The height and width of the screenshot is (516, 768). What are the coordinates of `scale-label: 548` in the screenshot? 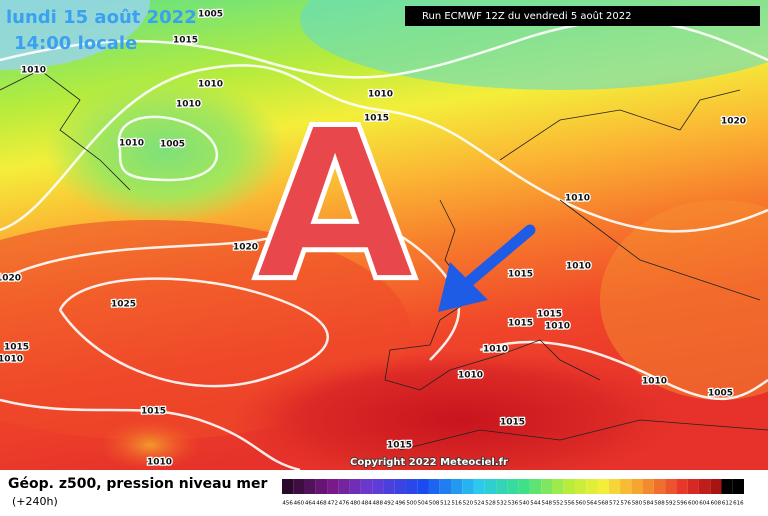 It's located at (547, 504).